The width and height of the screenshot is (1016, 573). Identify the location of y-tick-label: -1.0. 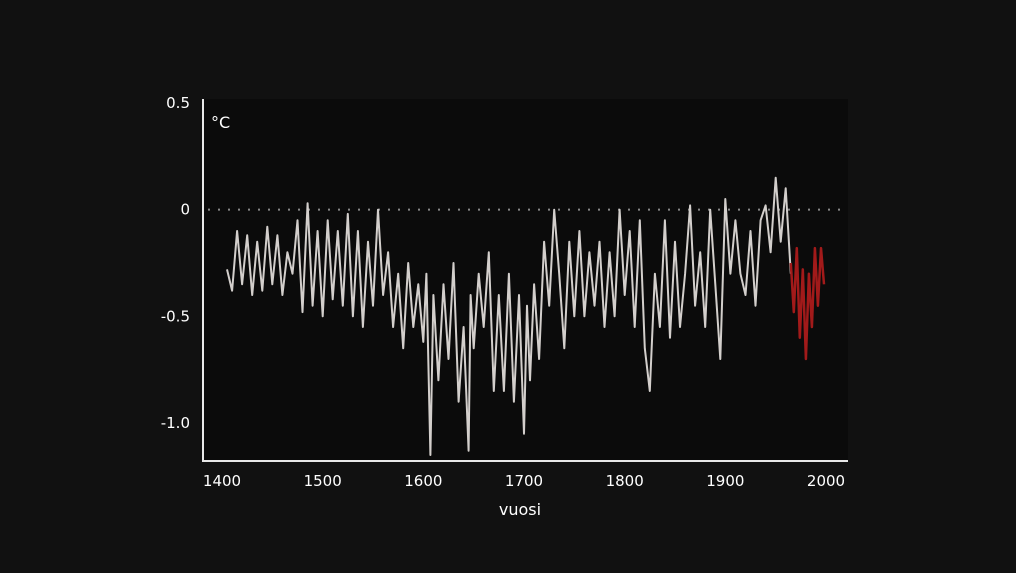
(175, 423).